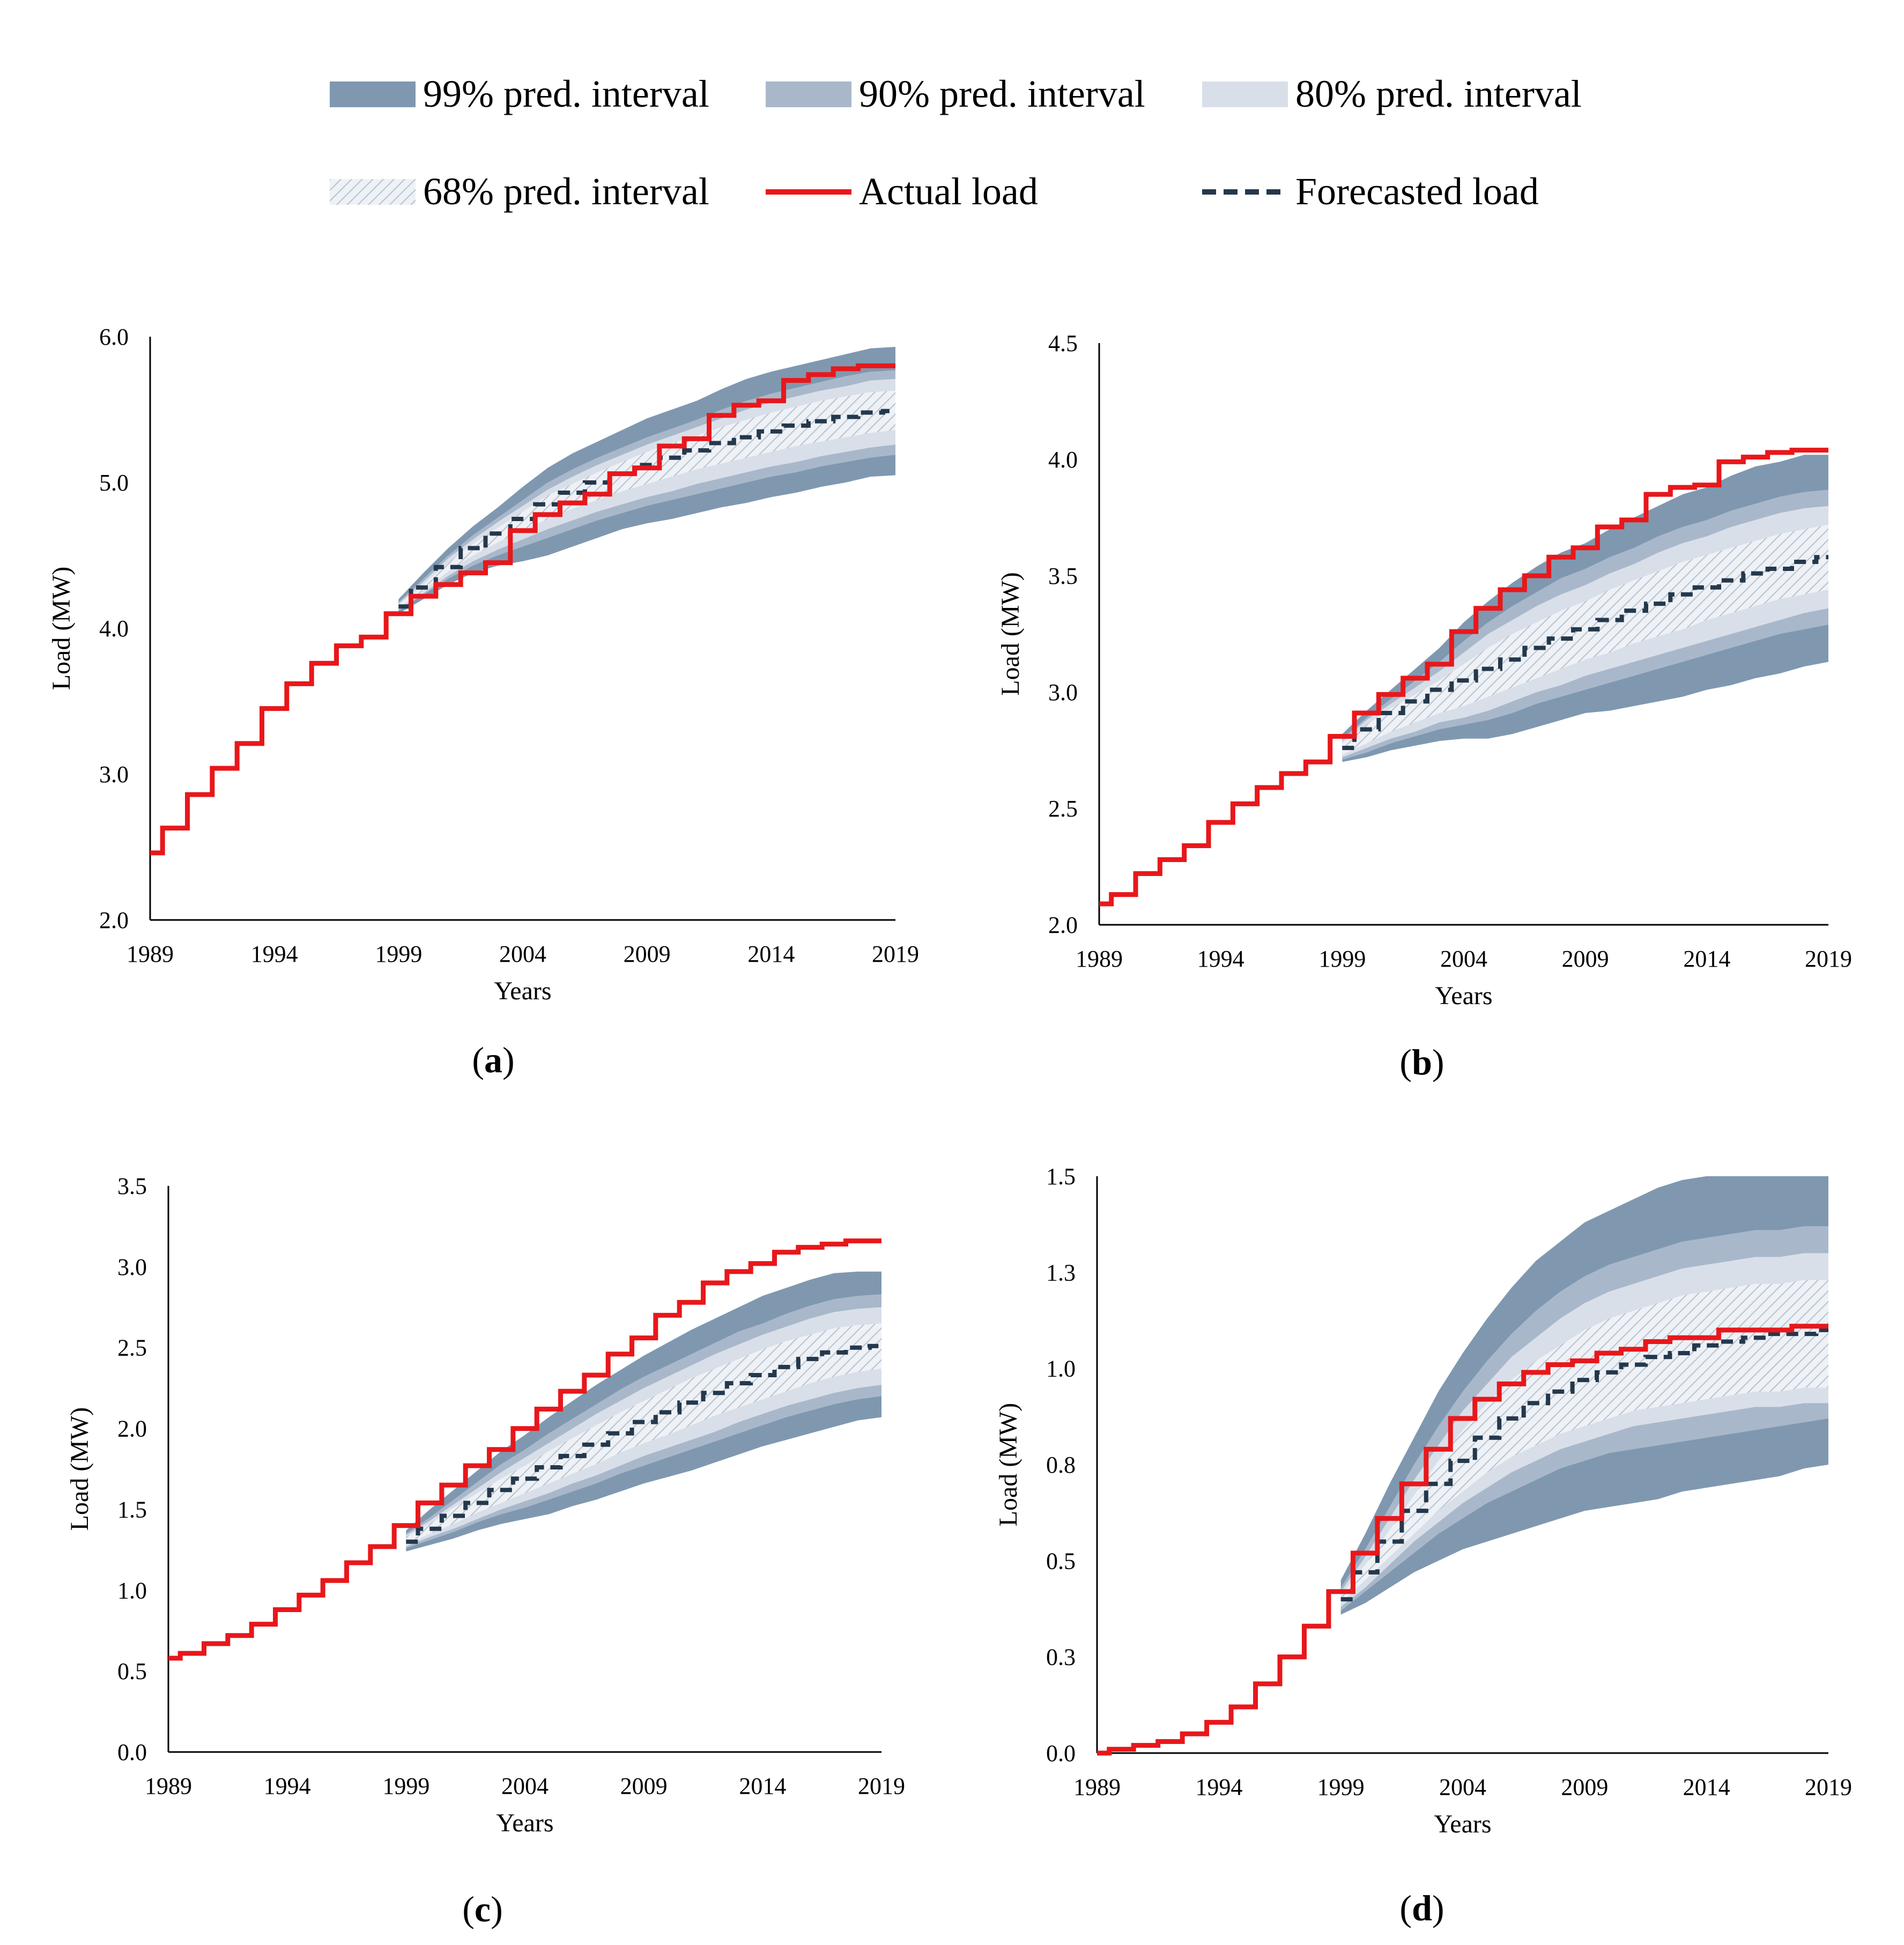 Image resolution: width=1904 pixels, height=1945 pixels. Describe the element at coordinates (1097, 1787) in the screenshot. I see `d-xtick-label: 1989` at that location.